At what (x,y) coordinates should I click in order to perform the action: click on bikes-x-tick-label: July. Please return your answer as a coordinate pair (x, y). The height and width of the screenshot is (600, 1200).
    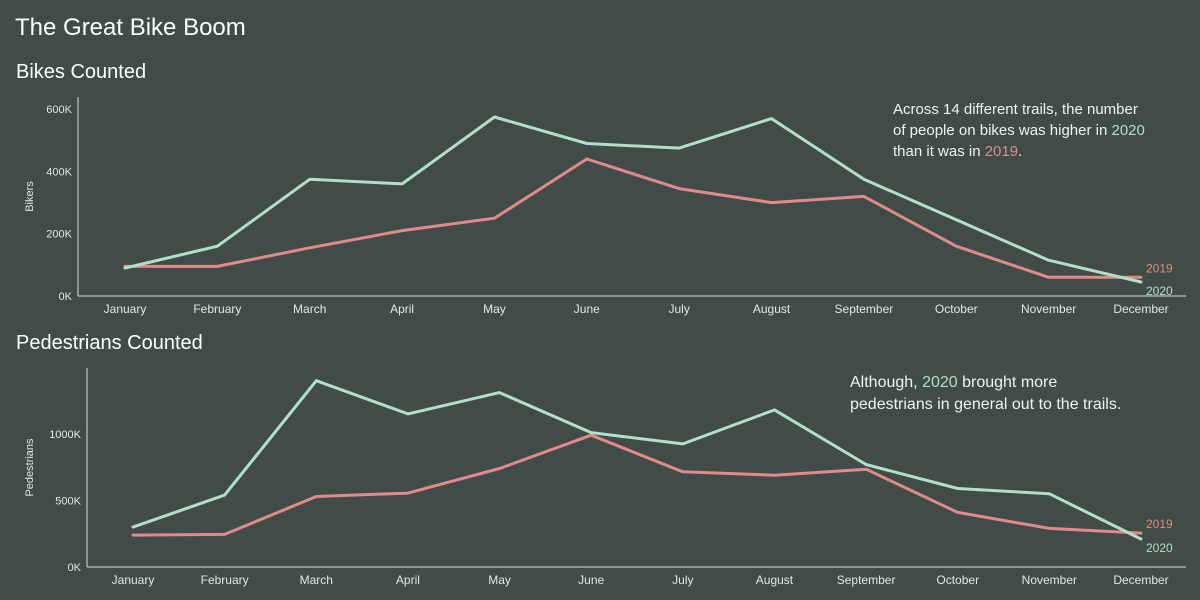
    Looking at the image, I should click on (679, 309).